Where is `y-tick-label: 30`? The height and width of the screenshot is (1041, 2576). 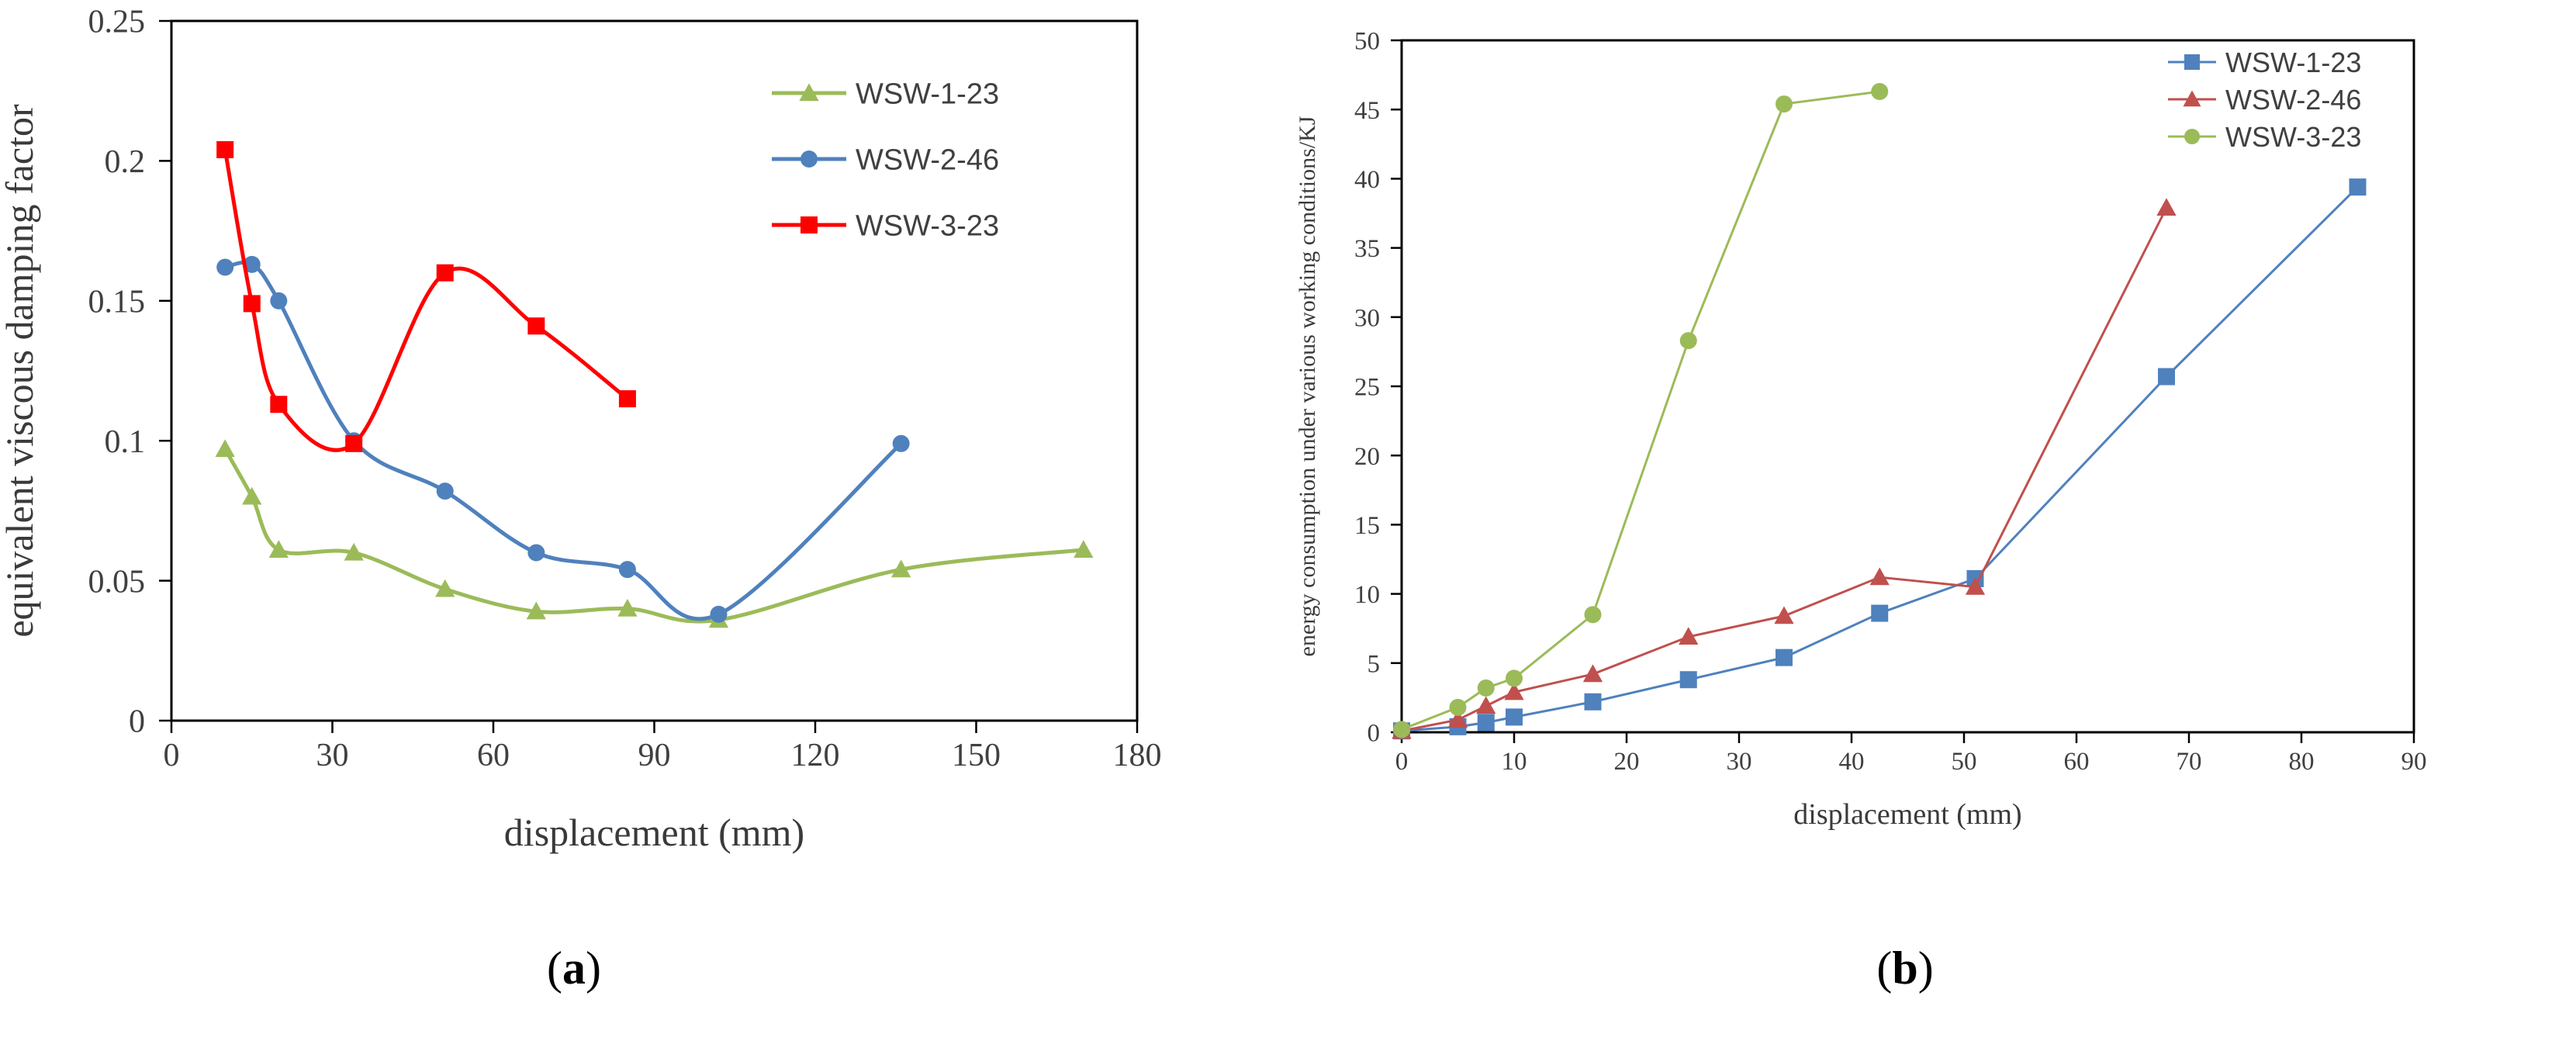 y-tick-label: 30 is located at coordinates (1367, 318).